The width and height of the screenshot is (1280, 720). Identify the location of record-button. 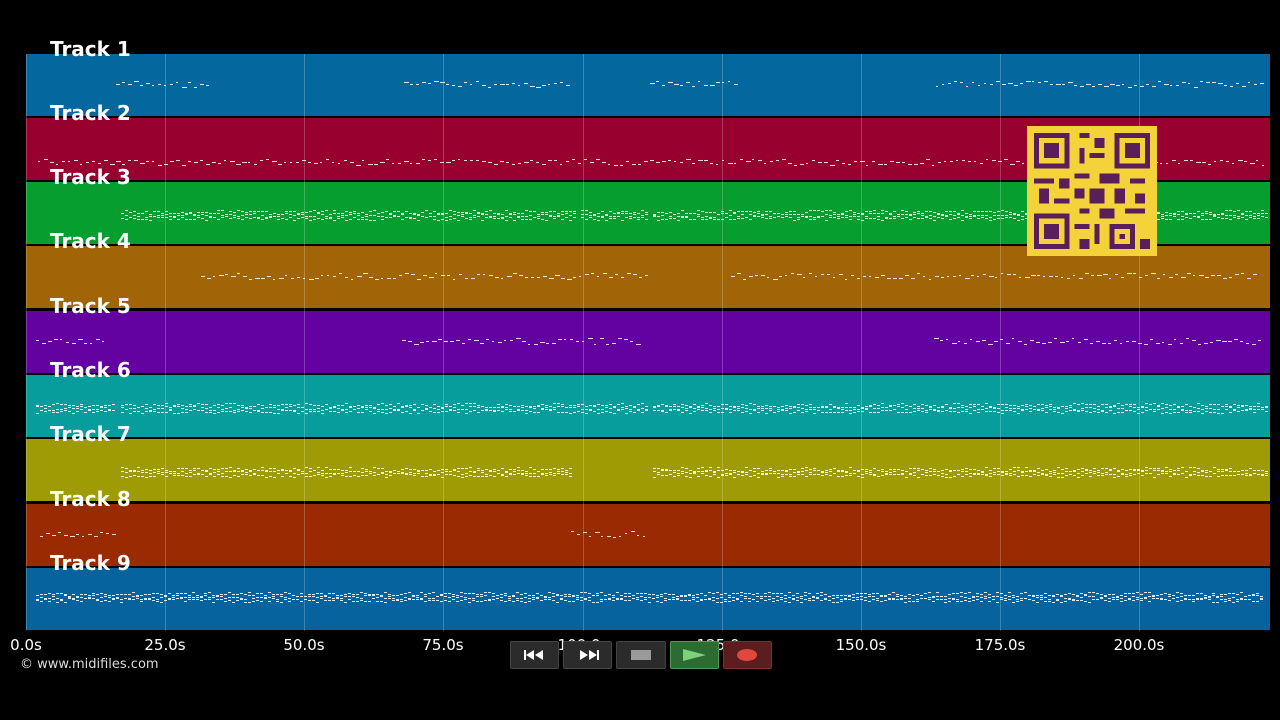
(747, 655).